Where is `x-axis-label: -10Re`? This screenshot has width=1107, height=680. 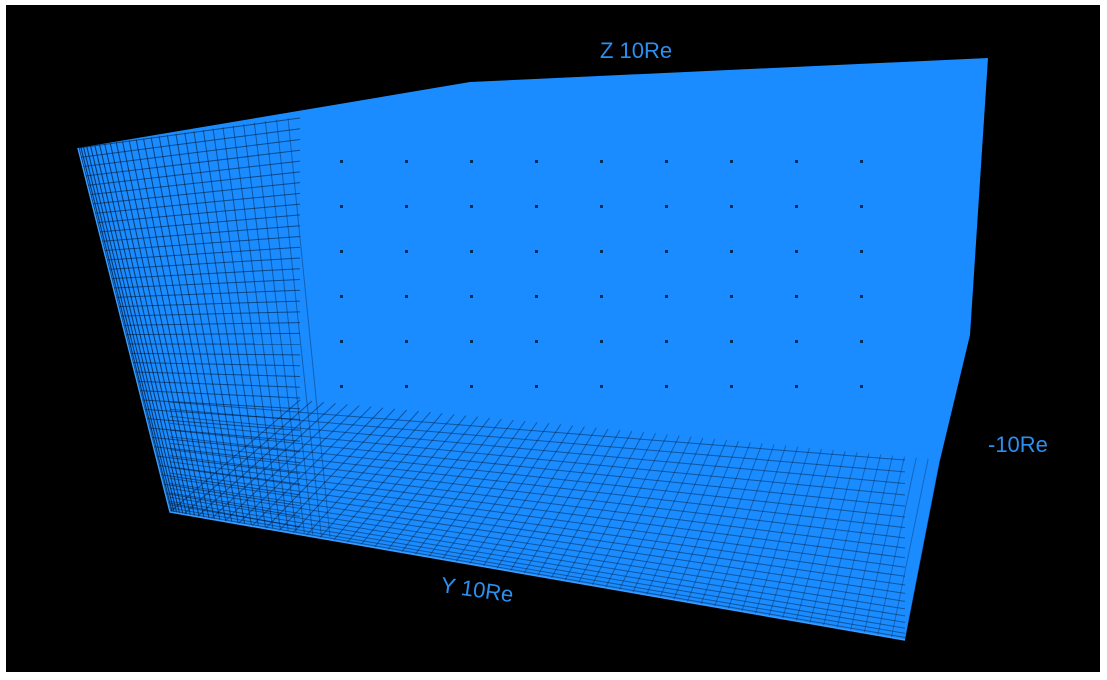
x-axis-label: -10Re is located at coordinates (1018, 444).